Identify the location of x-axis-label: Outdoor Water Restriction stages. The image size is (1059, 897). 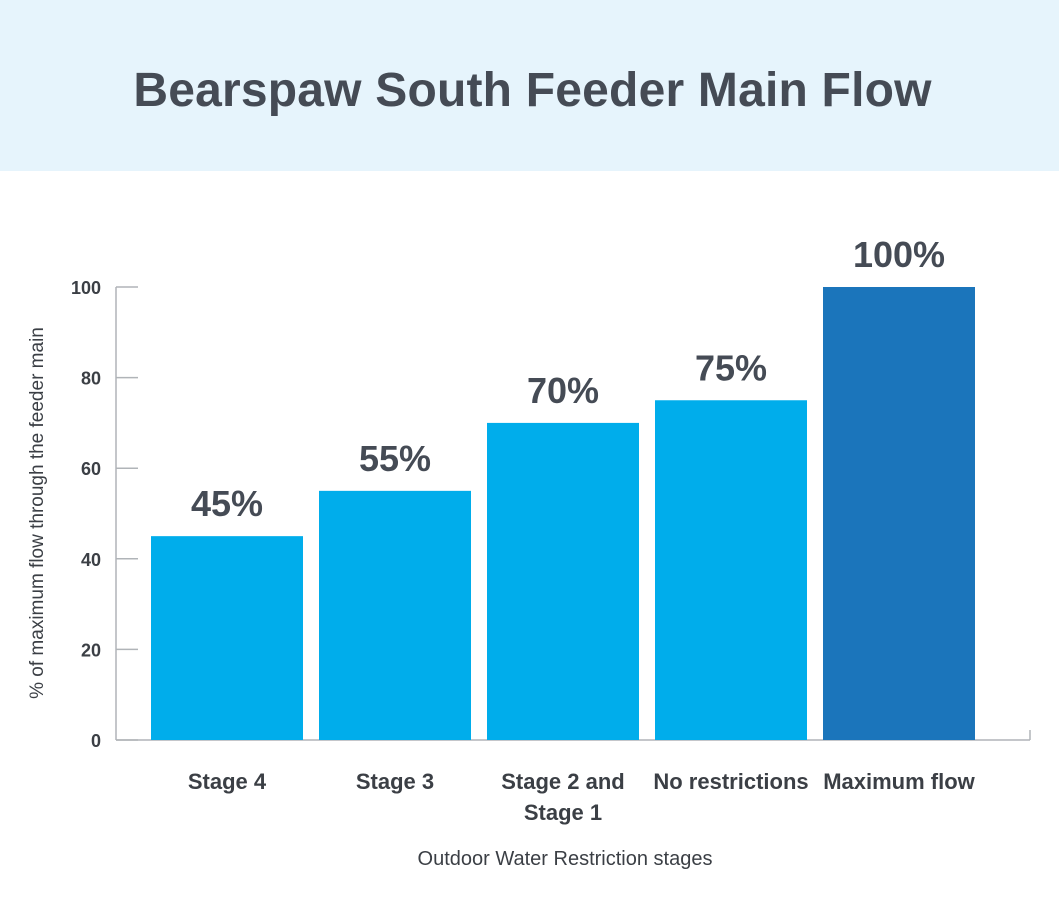
(565, 859).